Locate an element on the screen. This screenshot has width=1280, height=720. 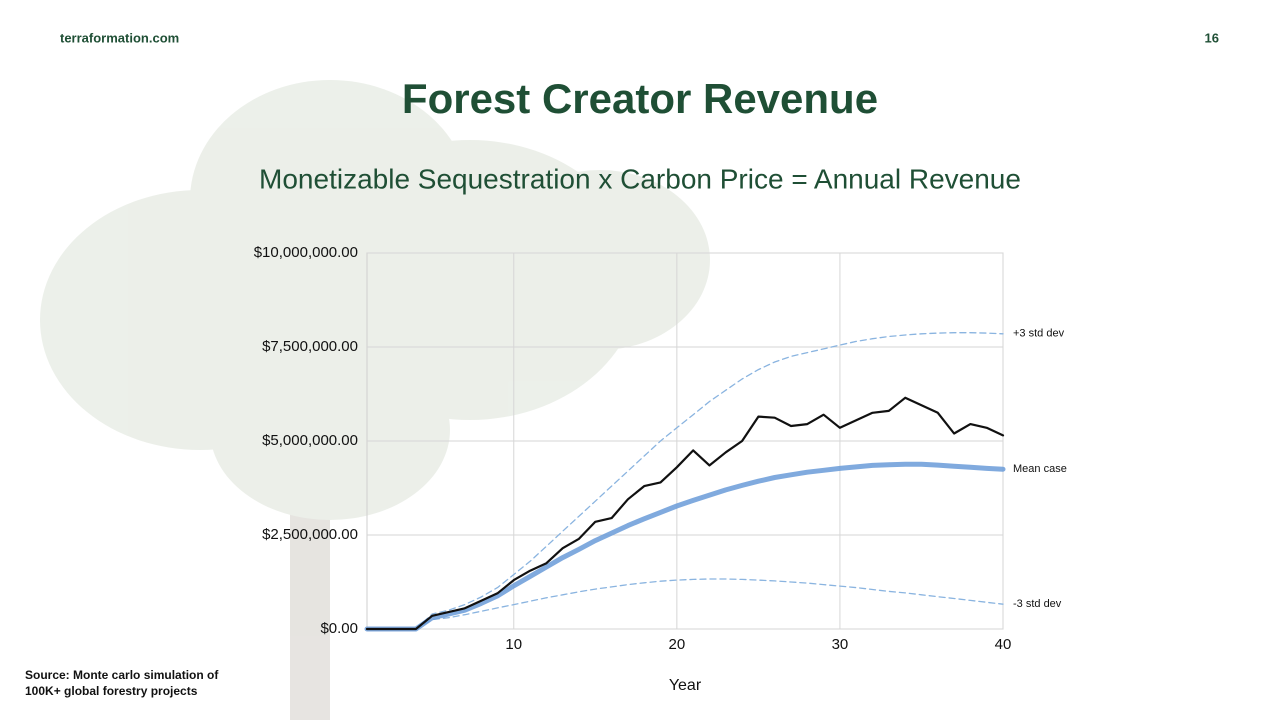
y-tick-label: $2,500,000.00 is located at coordinates (310, 534).